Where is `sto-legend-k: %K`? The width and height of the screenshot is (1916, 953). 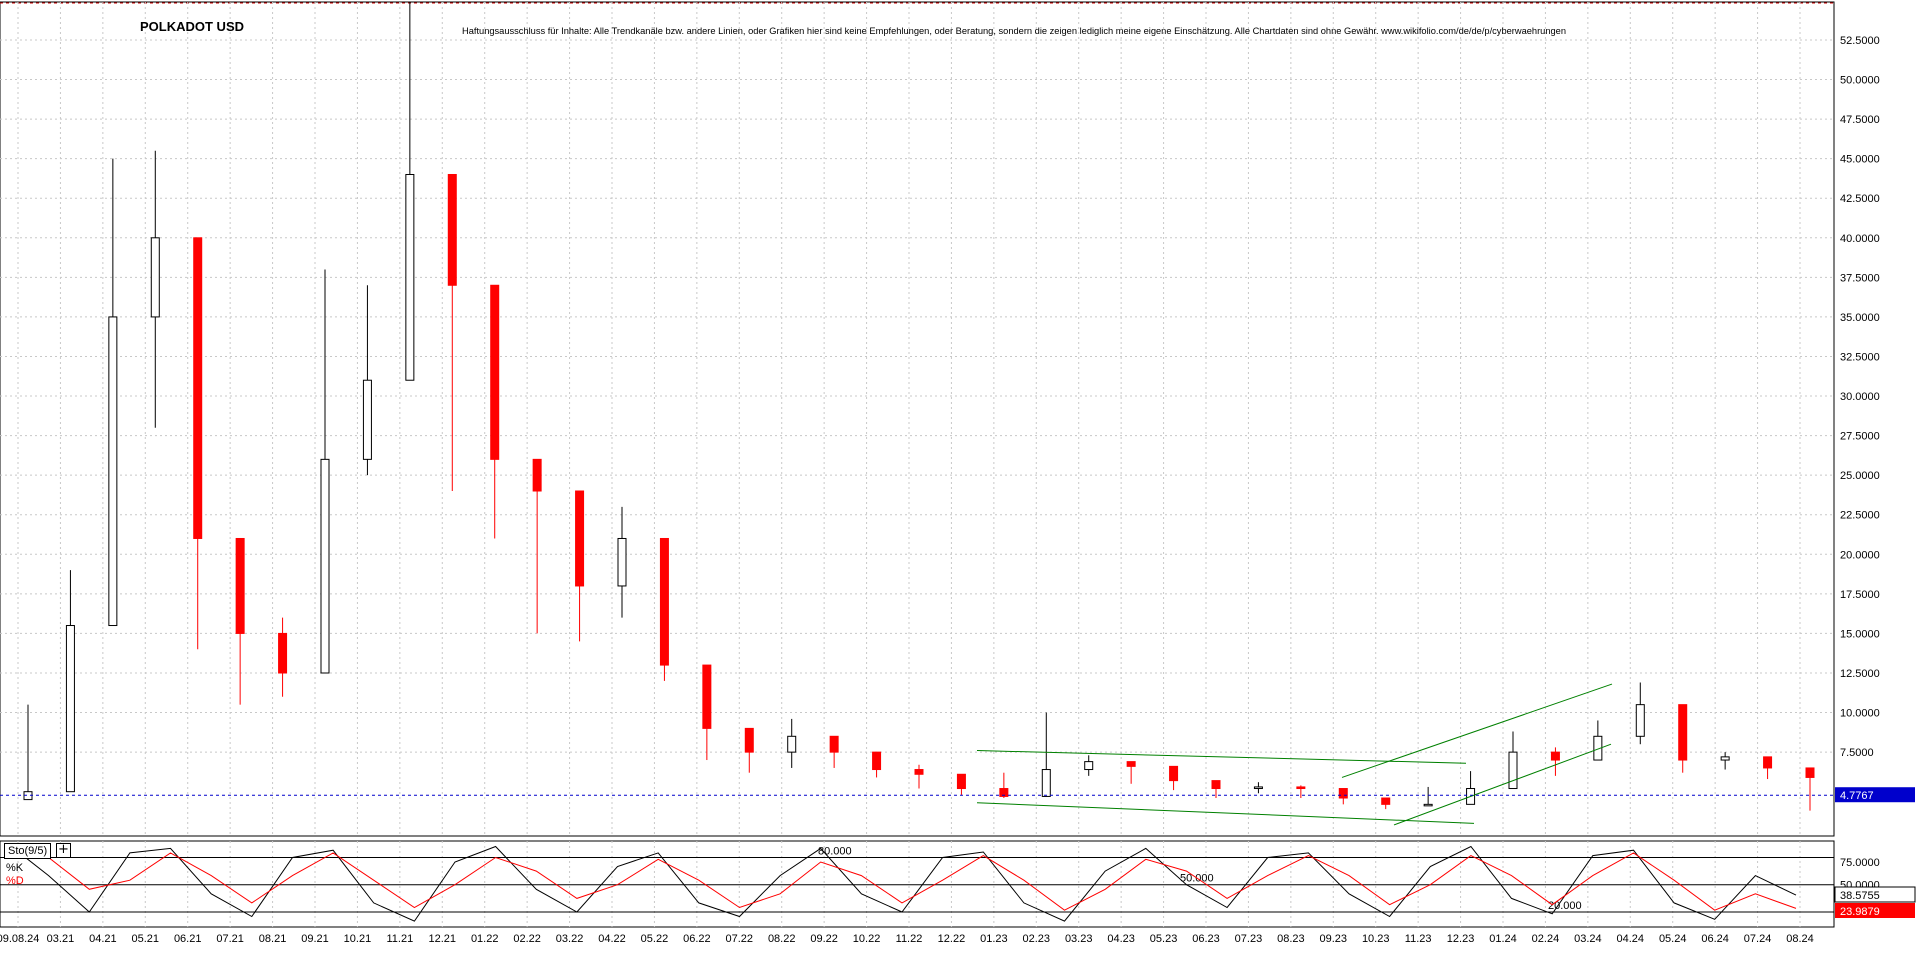 sto-legend-k: %K is located at coordinates (15, 868).